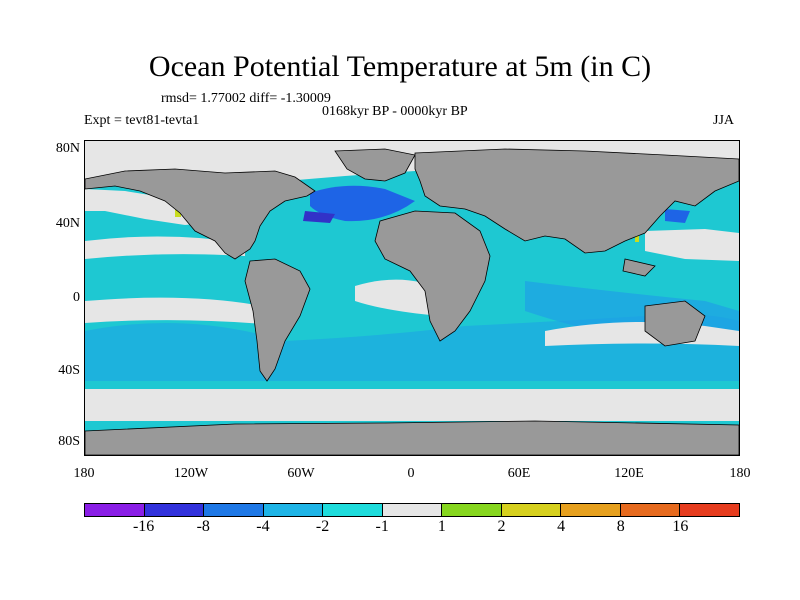  What do you see at coordinates (637, 239) in the screenshot?
I see `warm-anomaly-east-asia` at bounding box center [637, 239].